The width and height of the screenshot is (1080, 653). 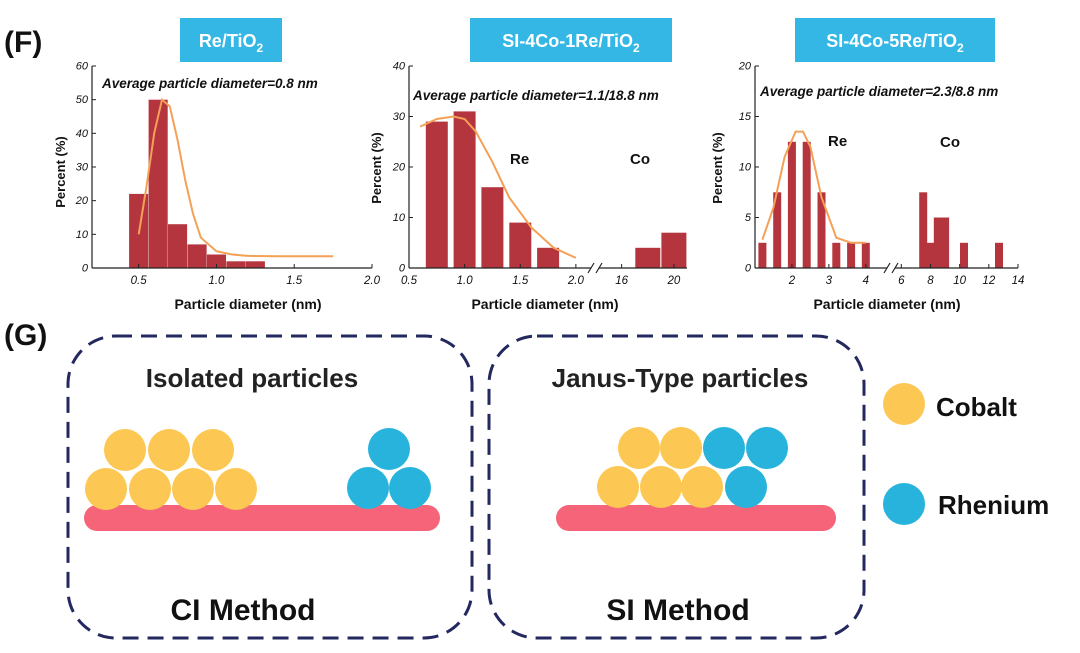 What do you see at coordinates (674, 281) in the screenshot?
I see `x-tick-label: 20` at bounding box center [674, 281].